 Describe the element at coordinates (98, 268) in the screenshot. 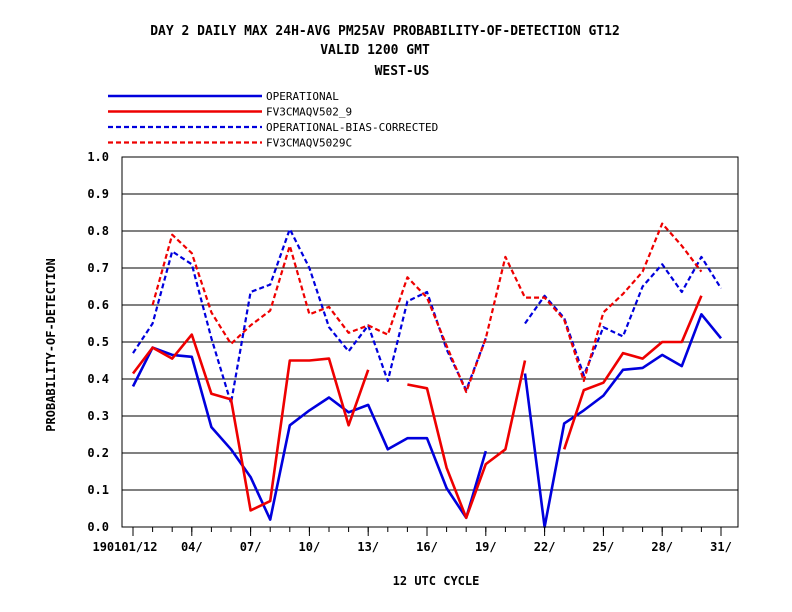

I see `y-tick-label: 0.7` at that location.